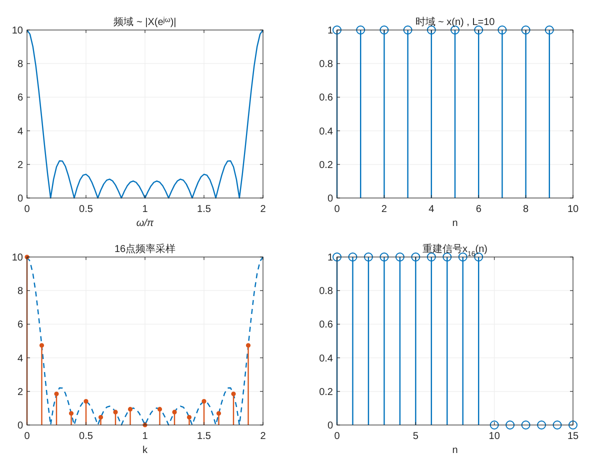 Image resolution: width=607 pixels, height=465 pixels. Describe the element at coordinates (145, 450) in the screenshot. I see `x-axis-title: k` at that location.